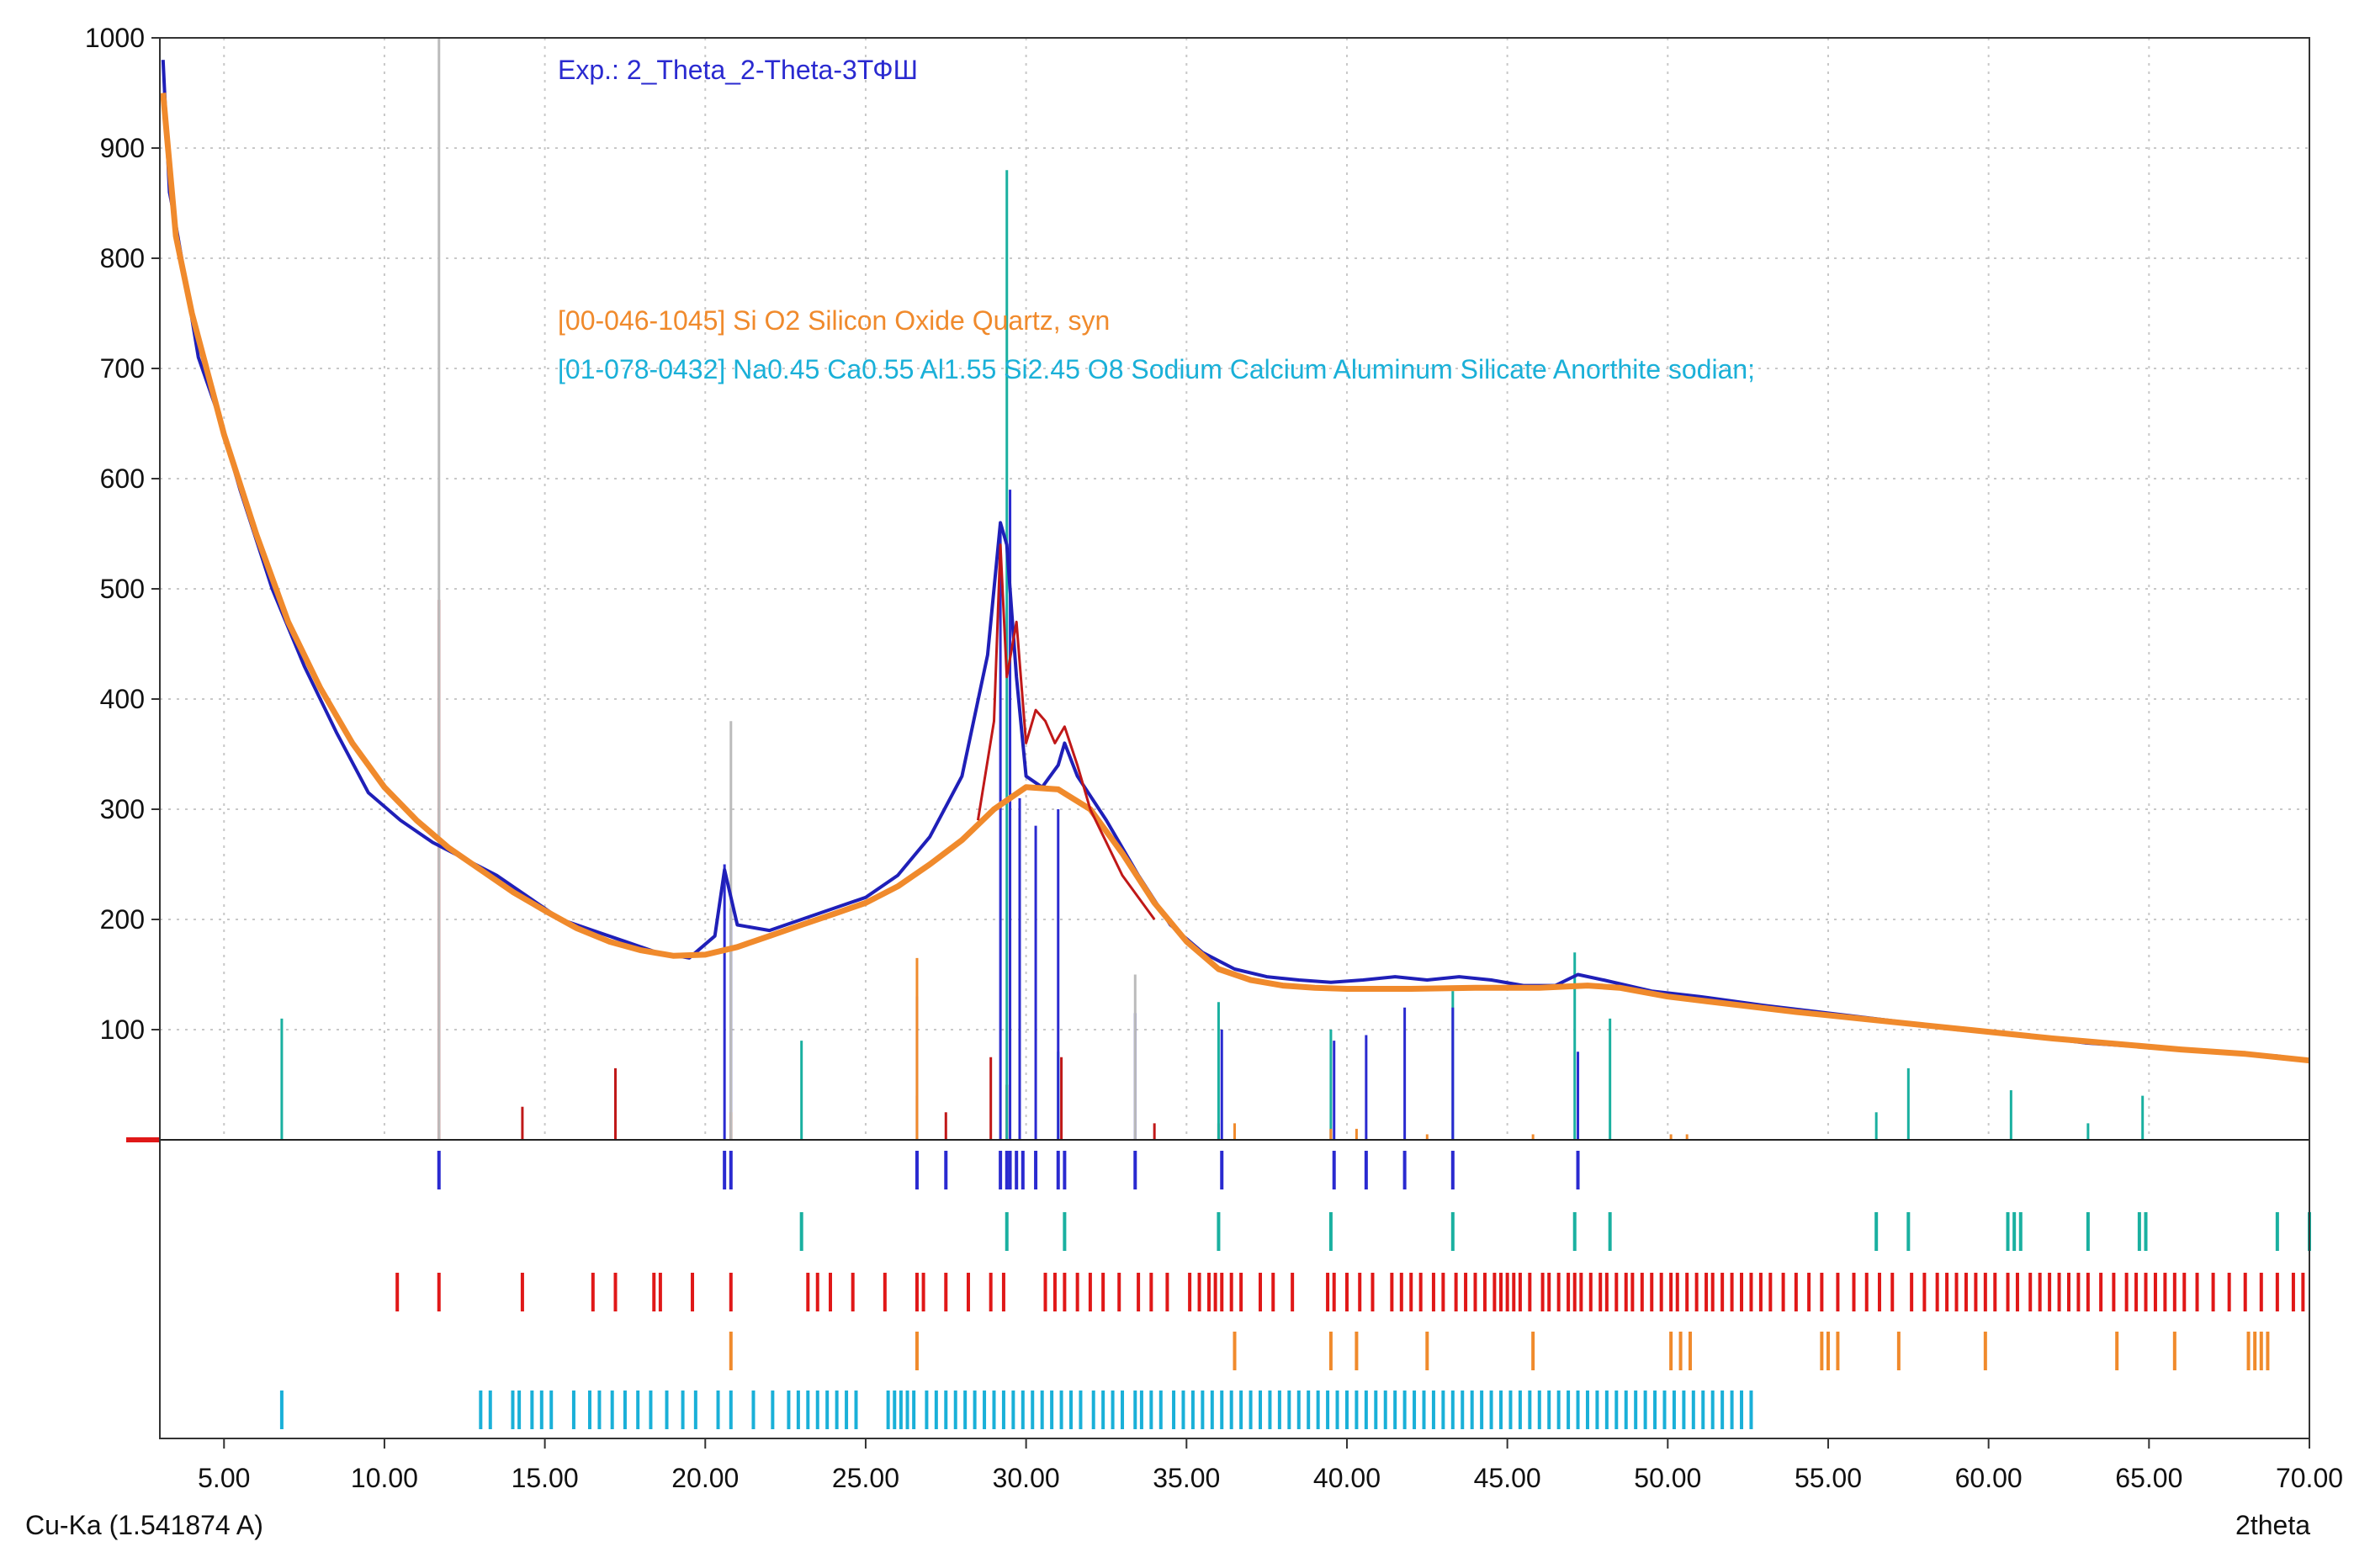  Describe the element at coordinates (705, 1478) in the screenshot. I see `x-tick-label-3: 20.00` at that location.